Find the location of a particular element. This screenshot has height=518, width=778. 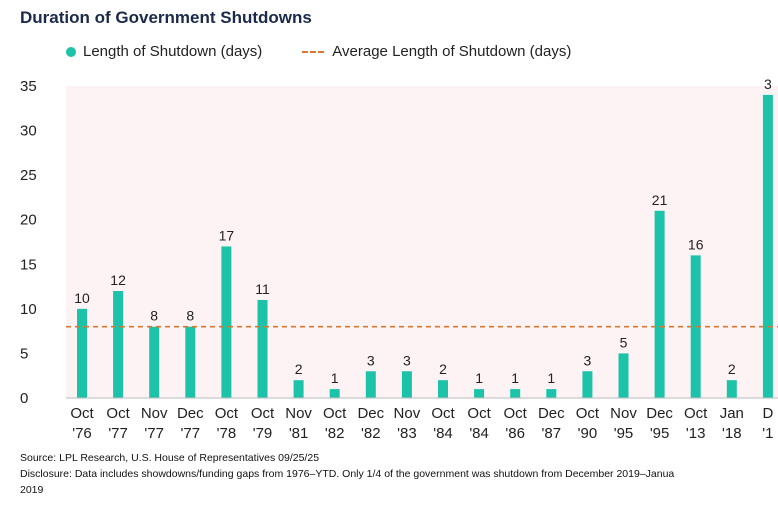

bar-value-label: 11 is located at coordinates (262, 289).